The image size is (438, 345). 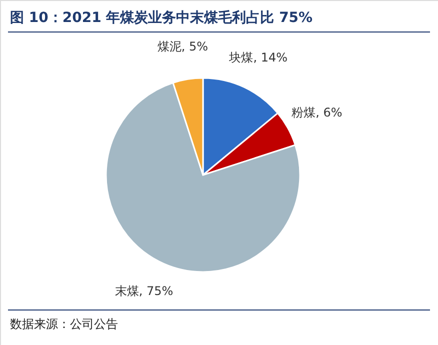 What do you see at coordinates (64, 324) in the screenshot?
I see `source-note: 数据来源：公司公告` at bounding box center [64, 324].